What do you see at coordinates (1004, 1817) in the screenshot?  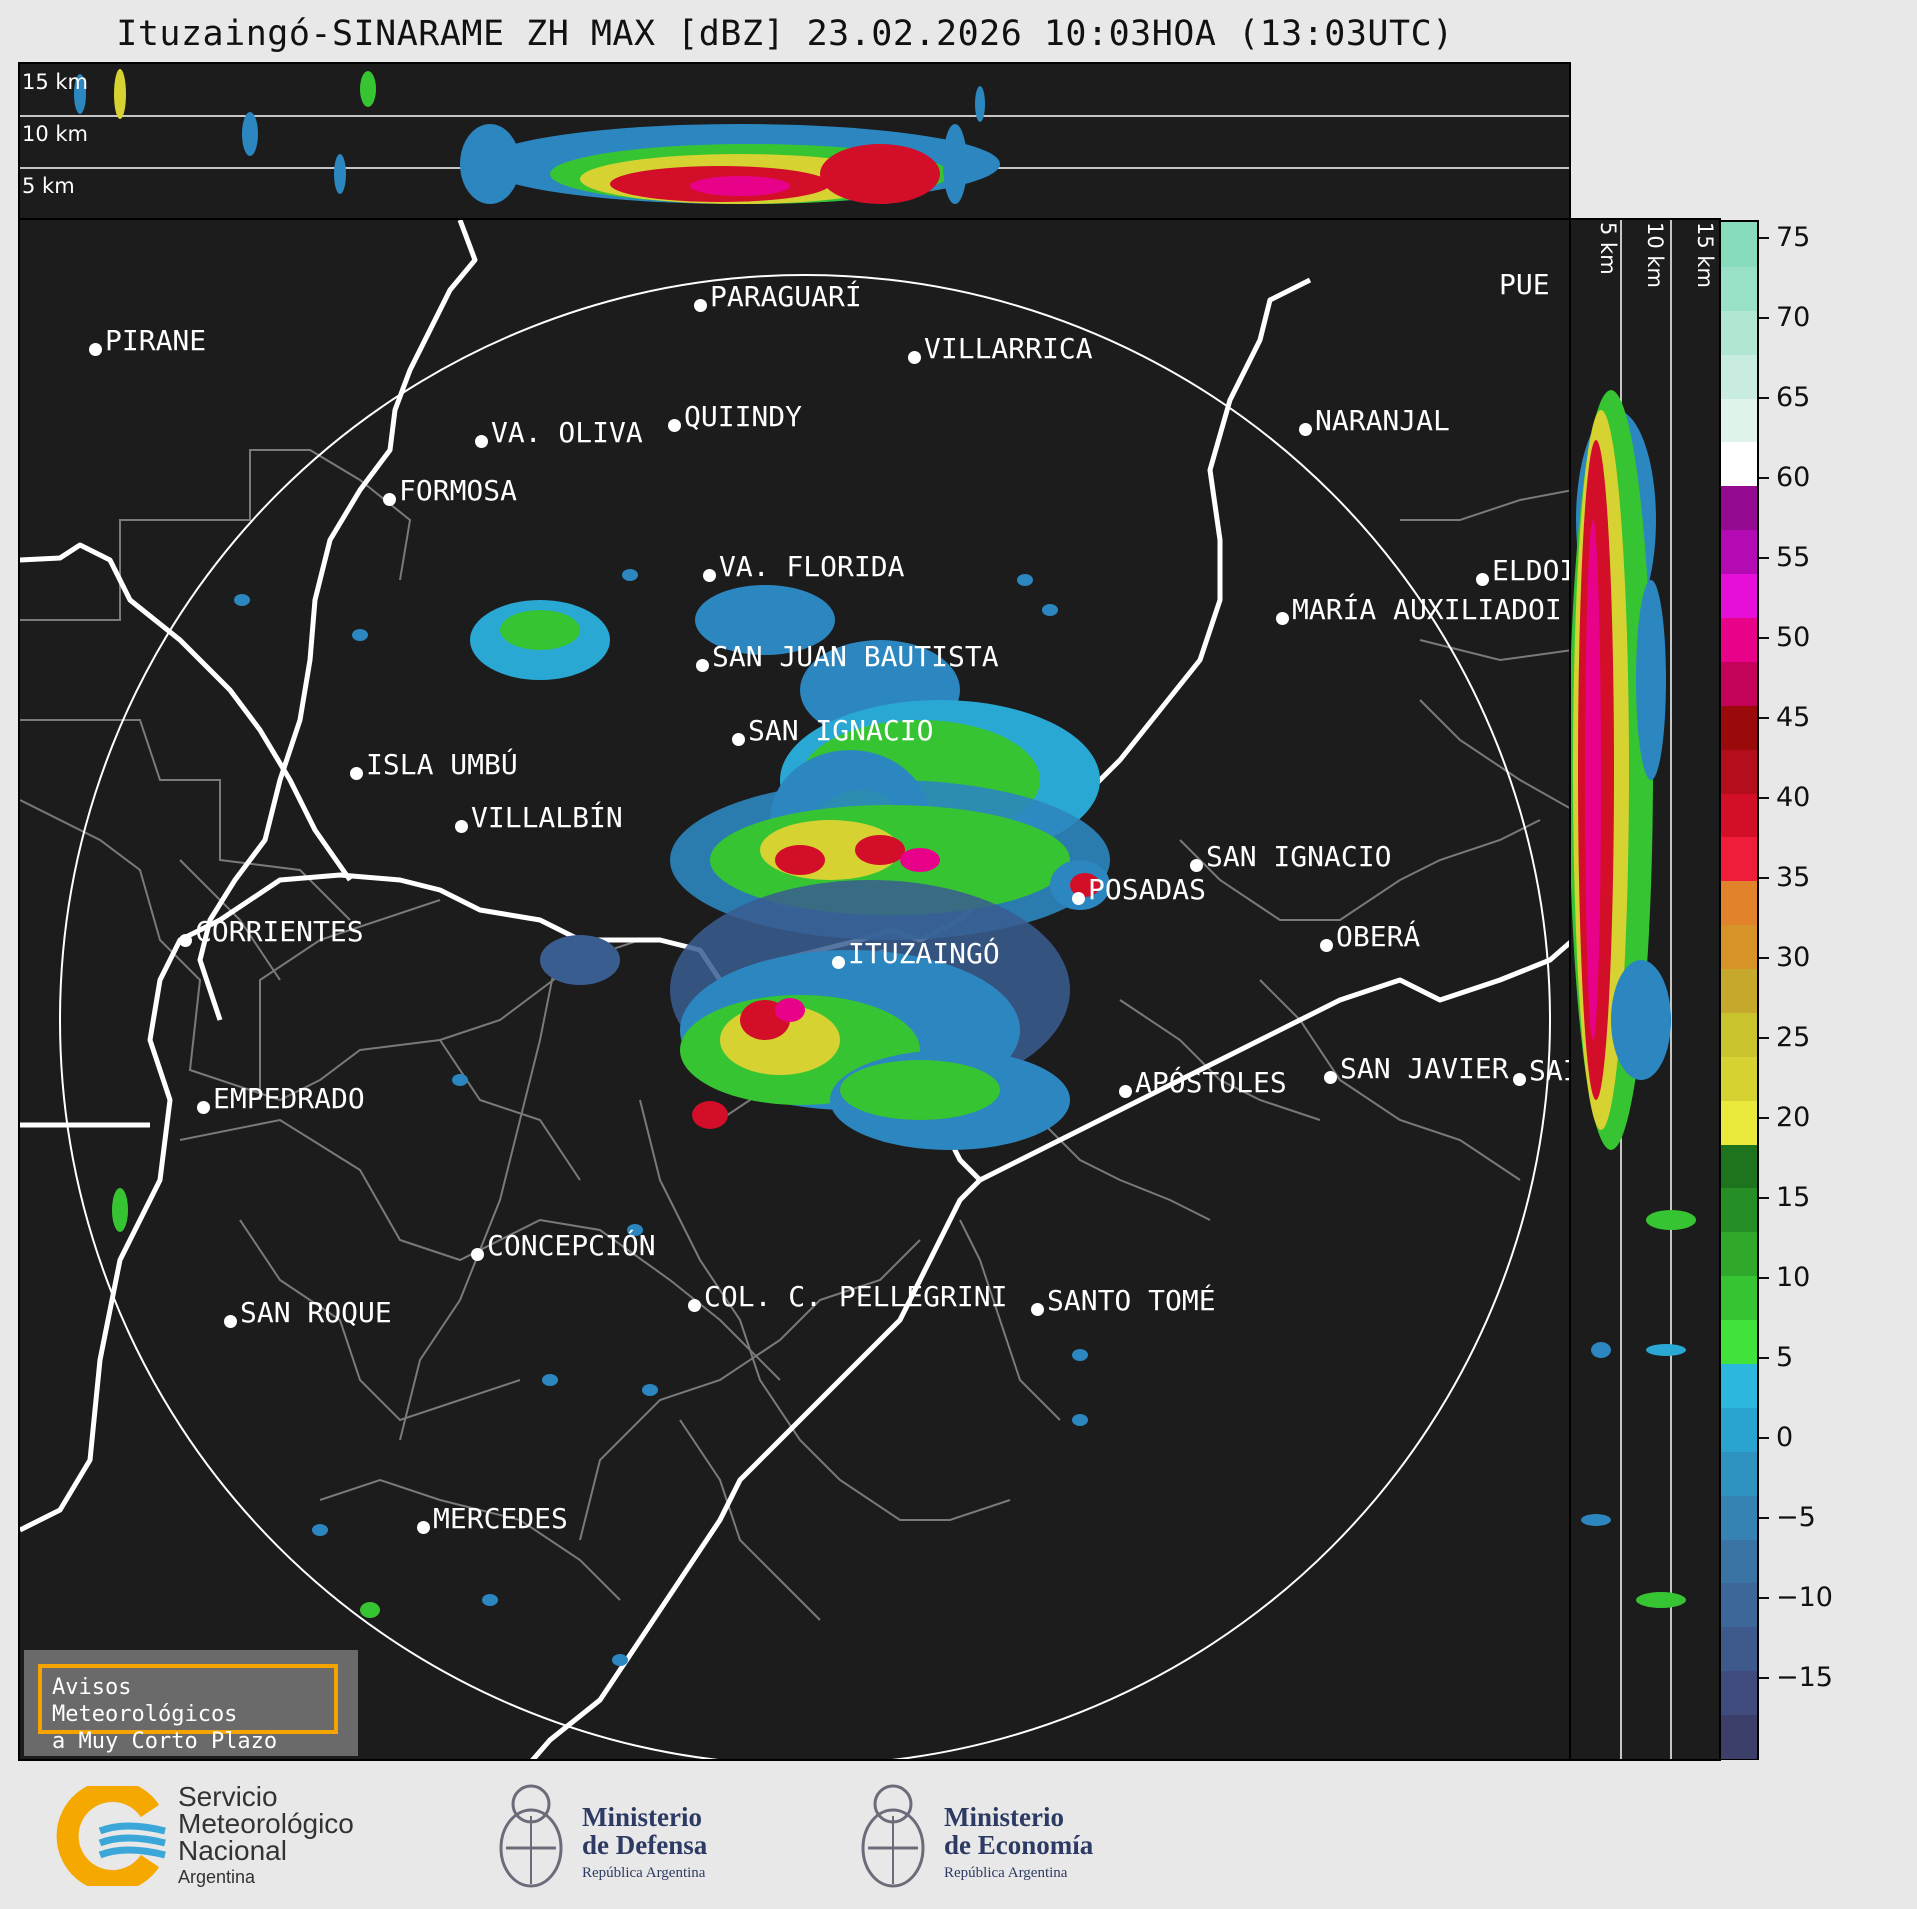 I see `economia-line1: Ministerio` at bounding box center [1004, 1817].